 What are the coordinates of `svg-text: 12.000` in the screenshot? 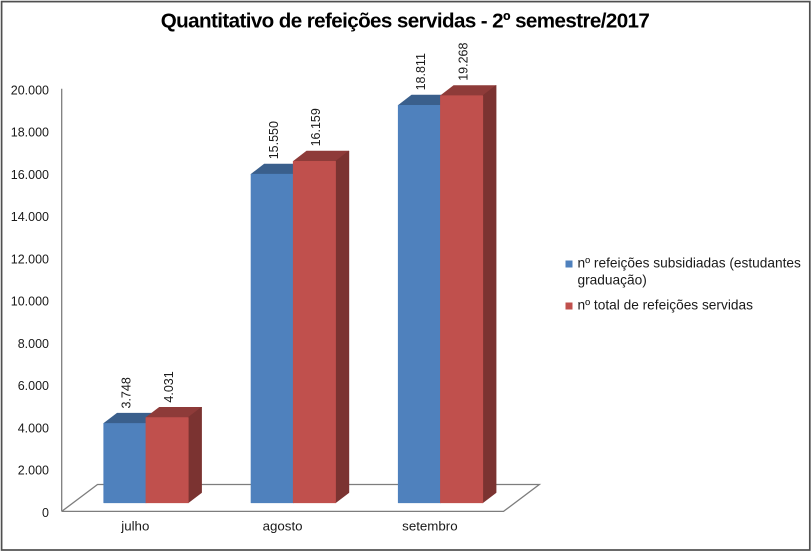 It's located at (30, 259).